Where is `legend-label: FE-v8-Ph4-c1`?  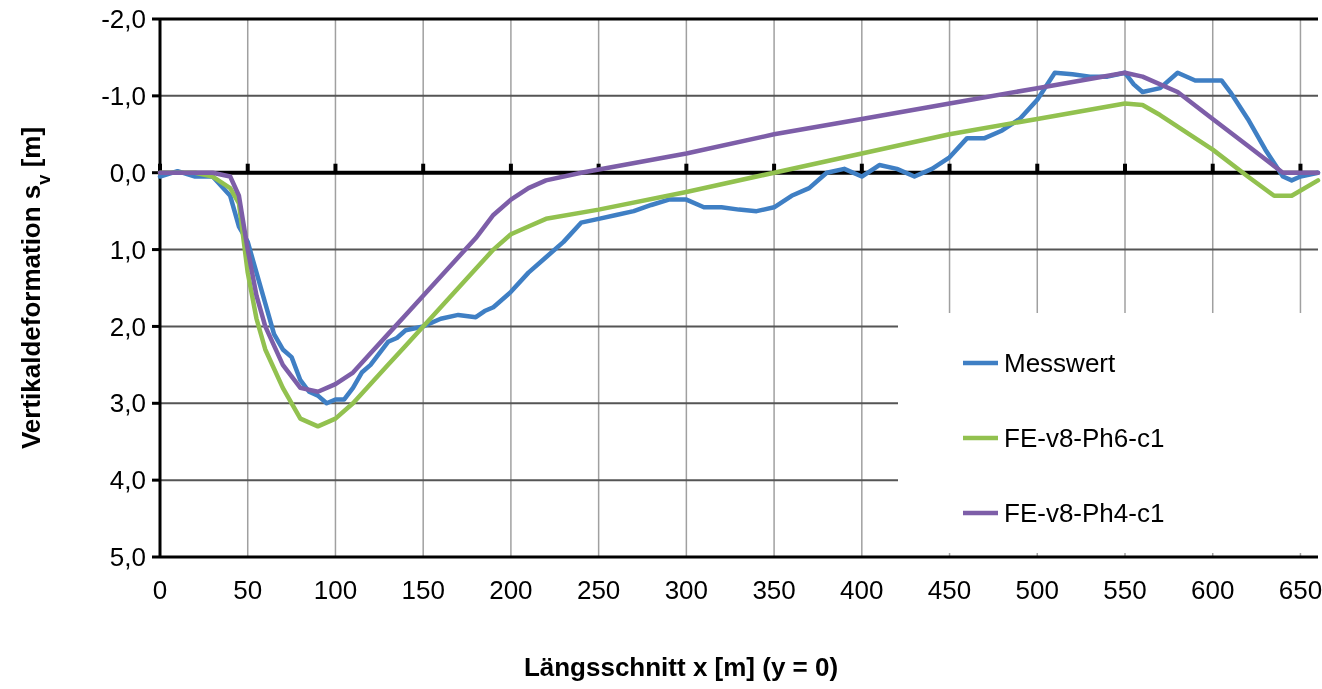 legend-label: FE-v8-Ph4-c1 is located at coordinates (1084, 513).